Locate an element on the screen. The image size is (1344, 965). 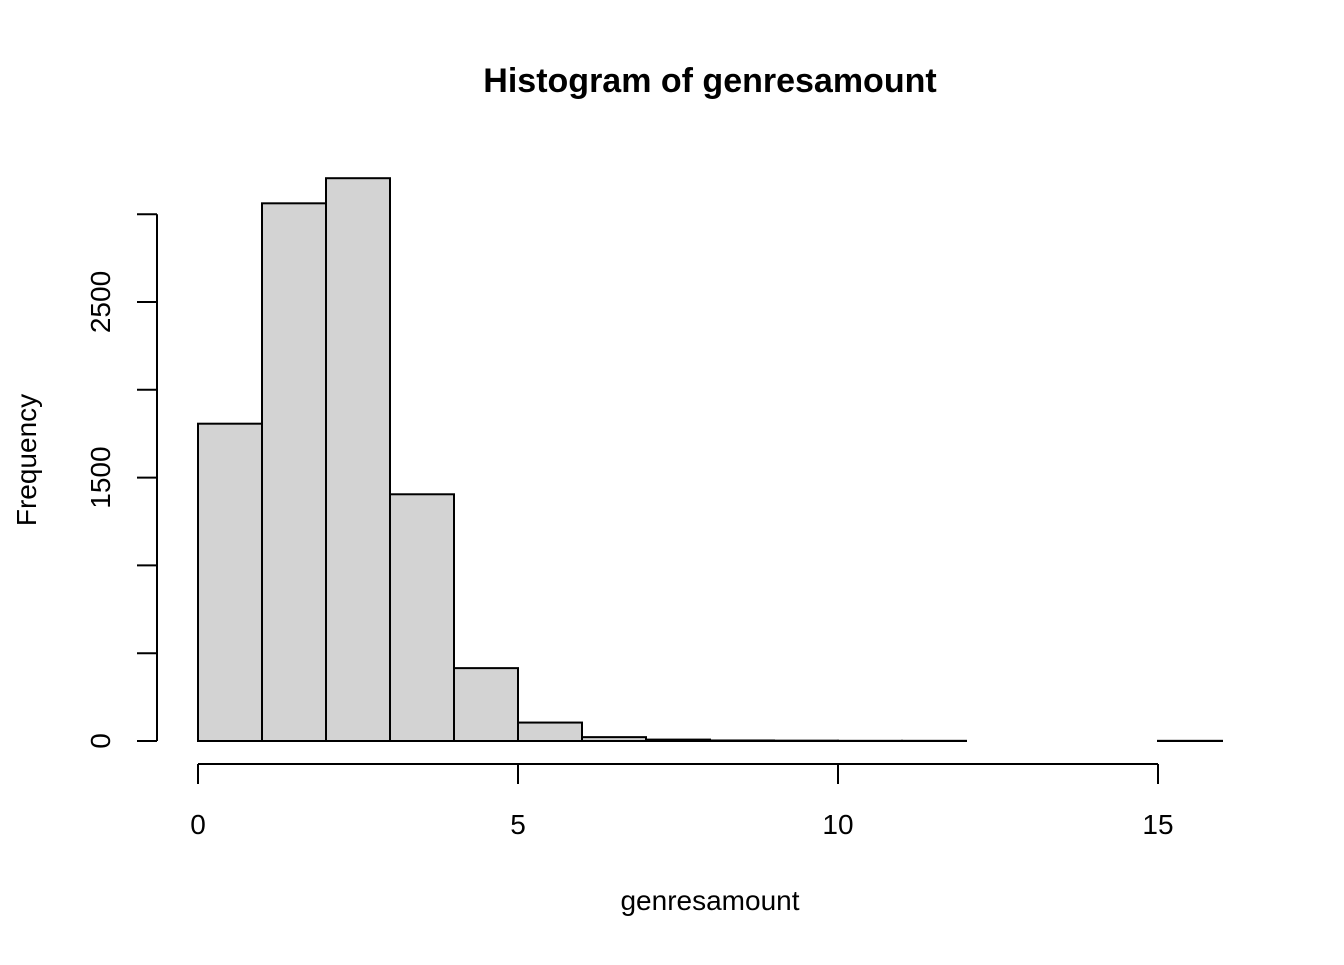
y-tick-label-5: 2500 is located at coordinates (100, 302).